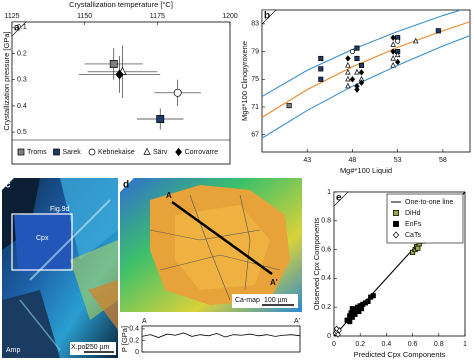 This screenshot has height=361, width=474. I want to click on x-tick-label: 1125, so click(11, 16).